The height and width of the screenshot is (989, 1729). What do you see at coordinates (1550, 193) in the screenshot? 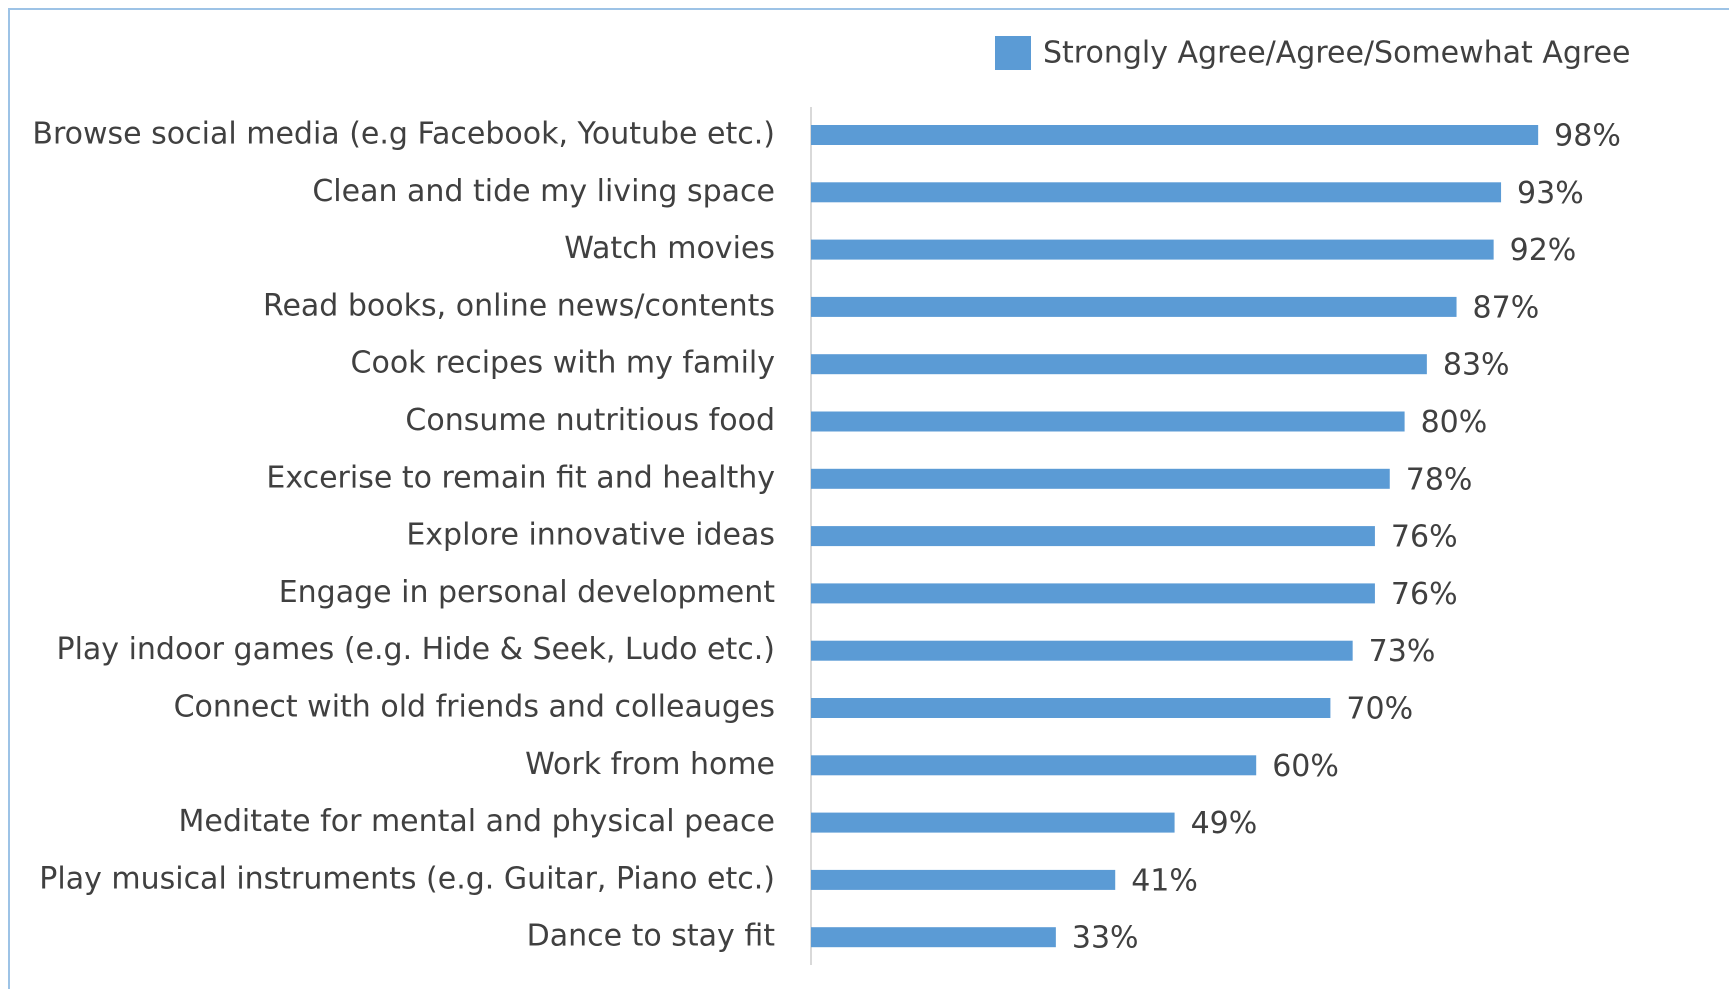
I see `data-label: 93%` at bounding box center [1550, 193].